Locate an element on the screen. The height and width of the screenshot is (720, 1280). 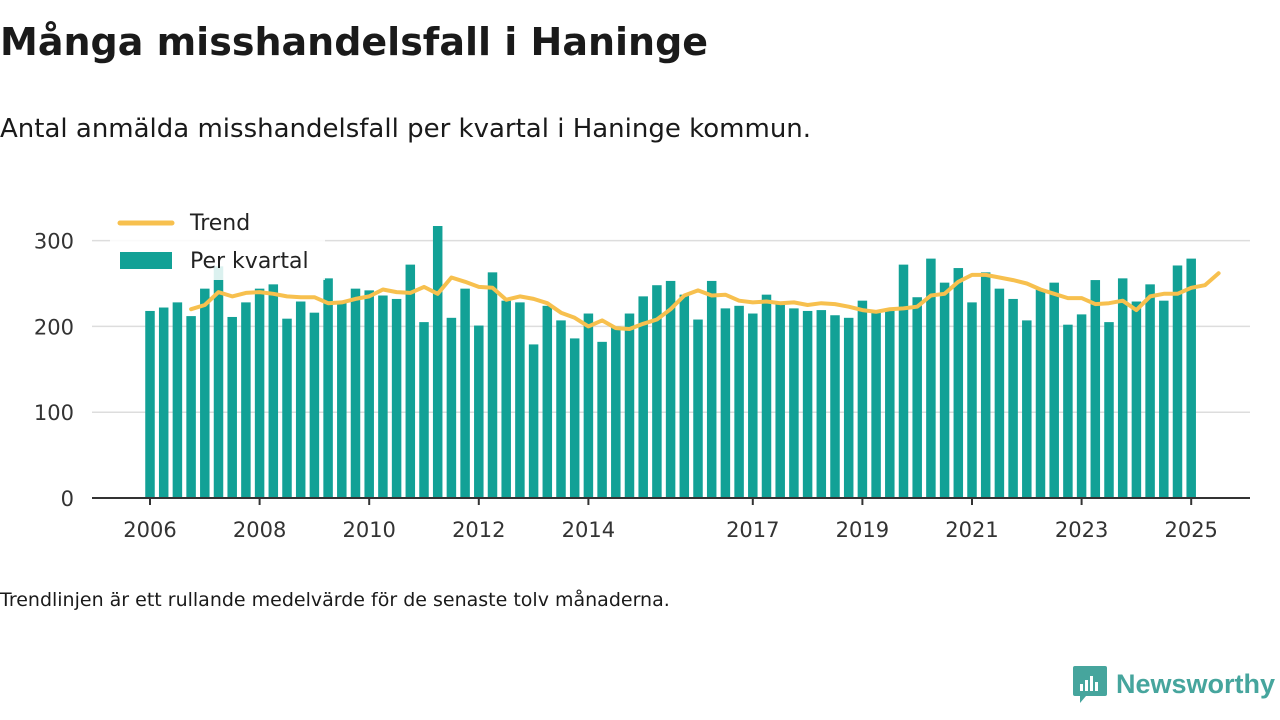
bar-q2 is located at coordinates (163, 402).